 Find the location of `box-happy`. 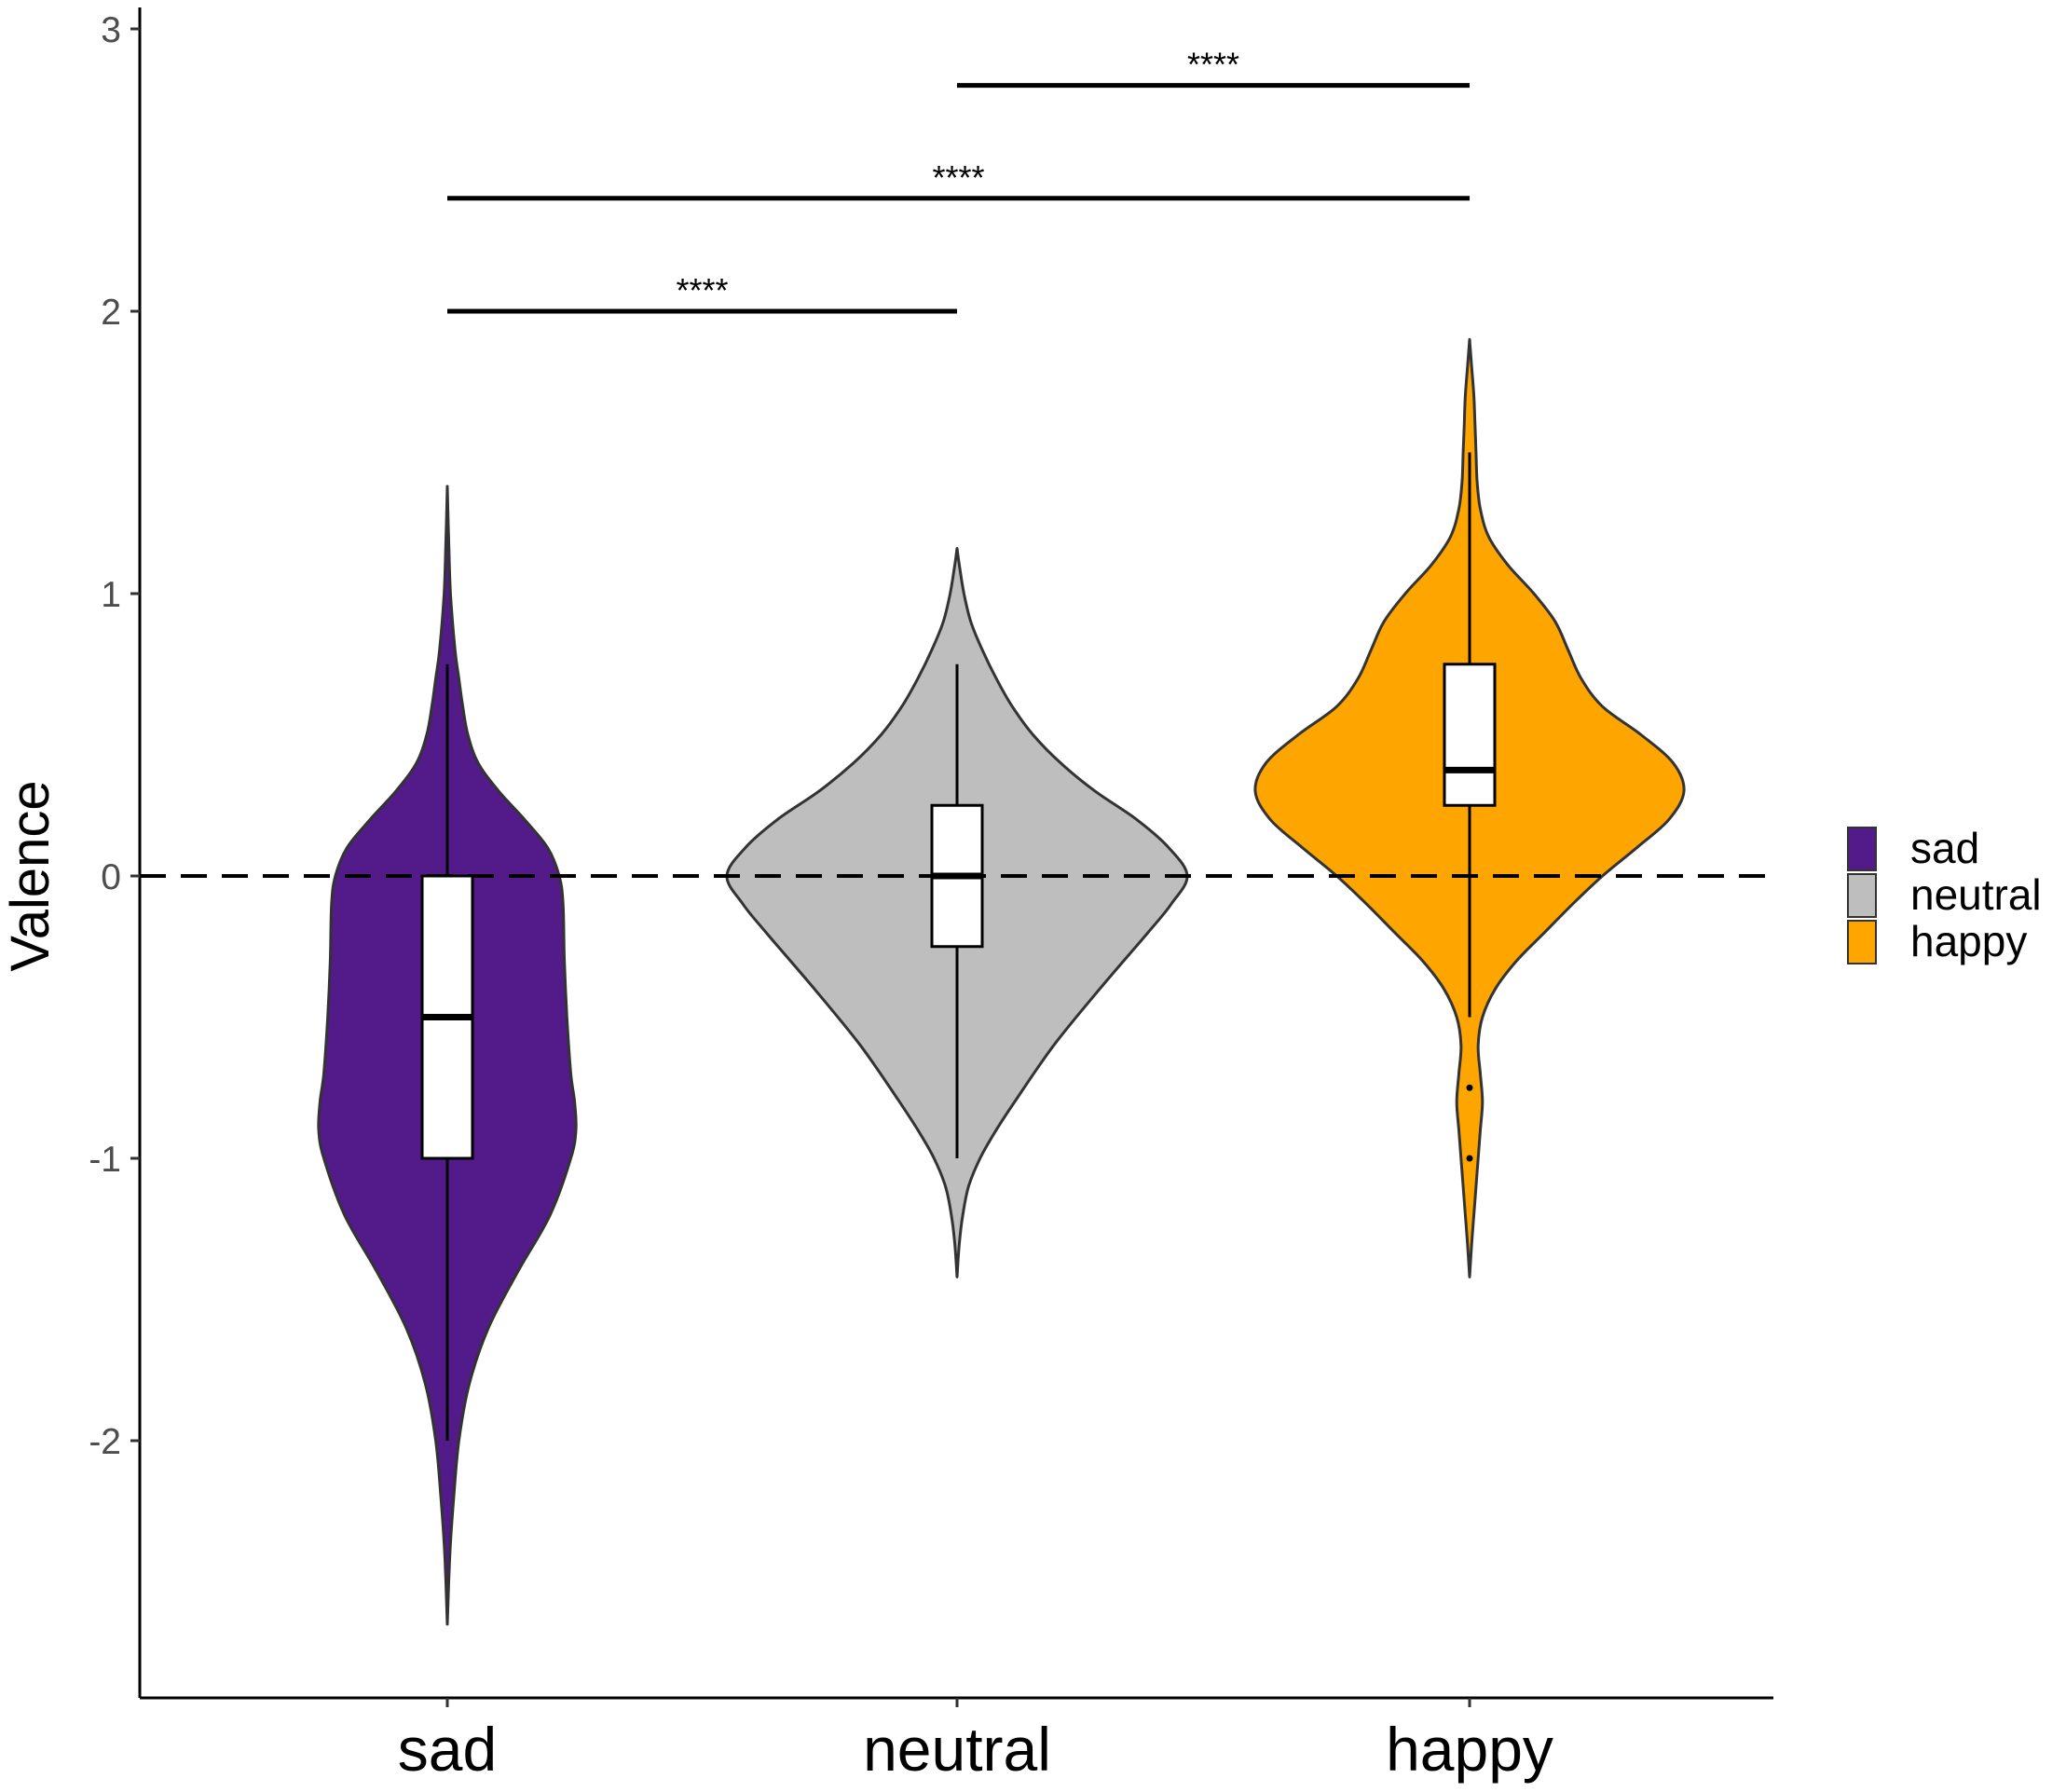

box-happy is located at coordinates (1470, 735).